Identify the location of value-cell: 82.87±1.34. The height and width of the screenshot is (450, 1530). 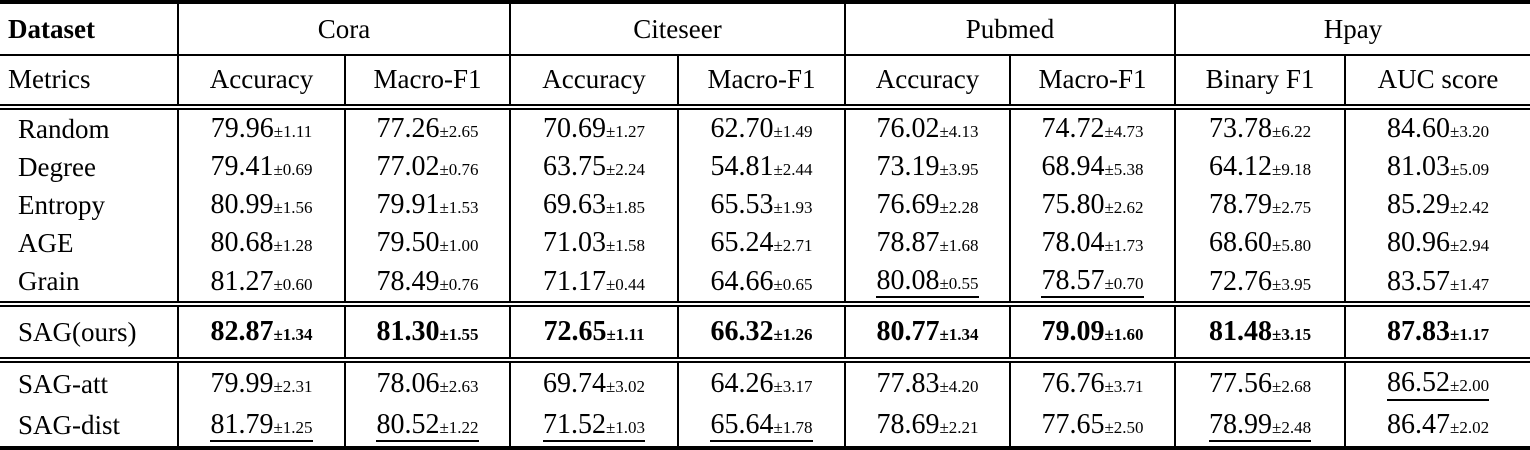
(262, 332).